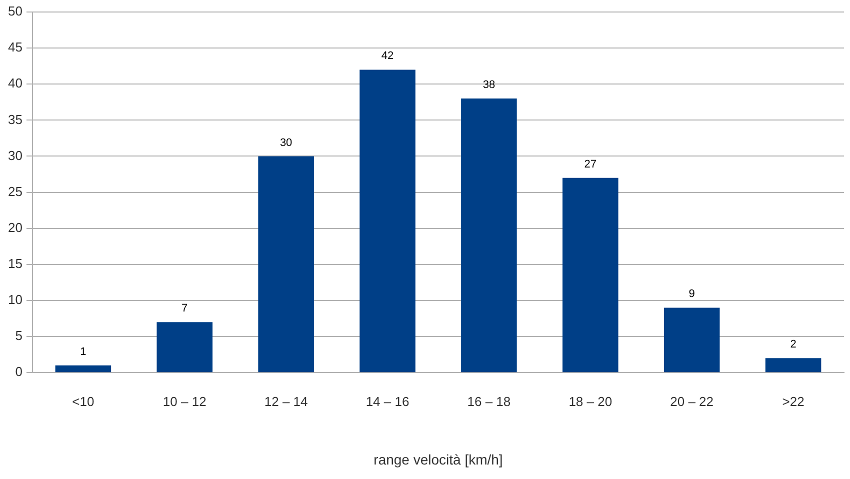  I want to click on y-tick-label: 35, so click(15, 119).